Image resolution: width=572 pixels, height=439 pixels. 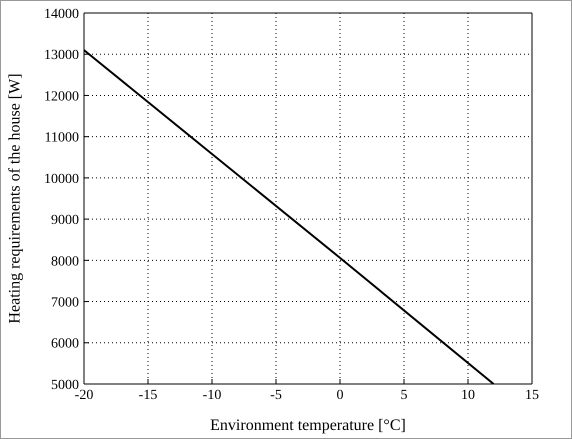 I want to click on y-tick-label: 12000, so click(x=61, y=96).